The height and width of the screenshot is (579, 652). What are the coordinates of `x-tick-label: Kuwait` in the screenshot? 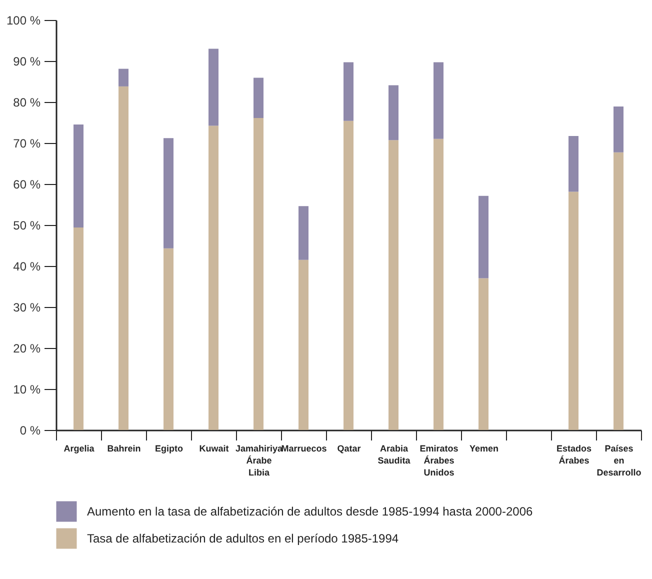 It's located at (214, 449).